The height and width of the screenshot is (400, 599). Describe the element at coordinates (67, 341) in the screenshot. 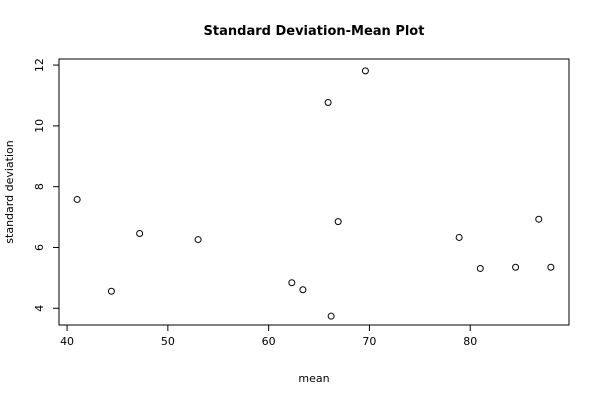

I see `x-tick-label: 40` at that location.